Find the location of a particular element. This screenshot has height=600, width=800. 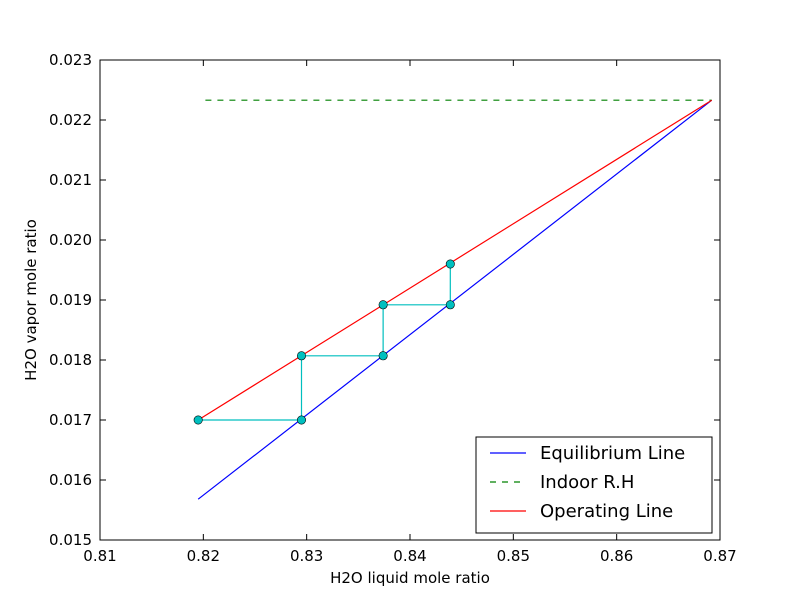

y-tick-label: 0.023 is located at coordinates (70, 60).